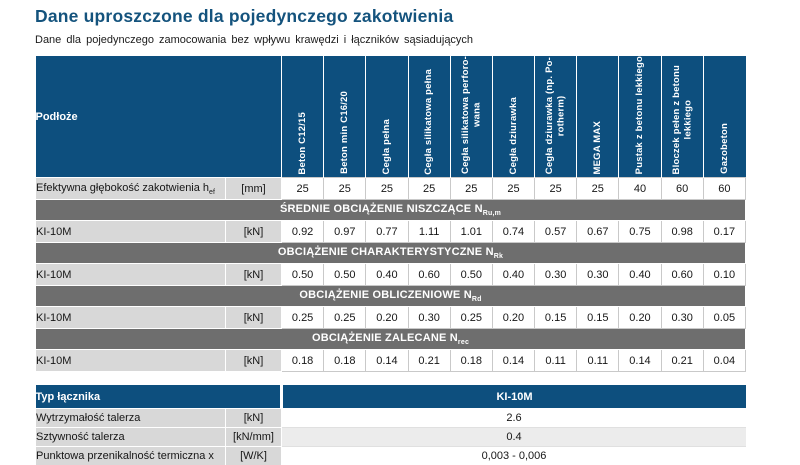 The image size is (800, 465). Describe the element at coordinates (381, 209) in the screenshot. I see `section-title-text: ŚREDNIE OBCIĄŻENIE NISZCZĄCE N` at that location.